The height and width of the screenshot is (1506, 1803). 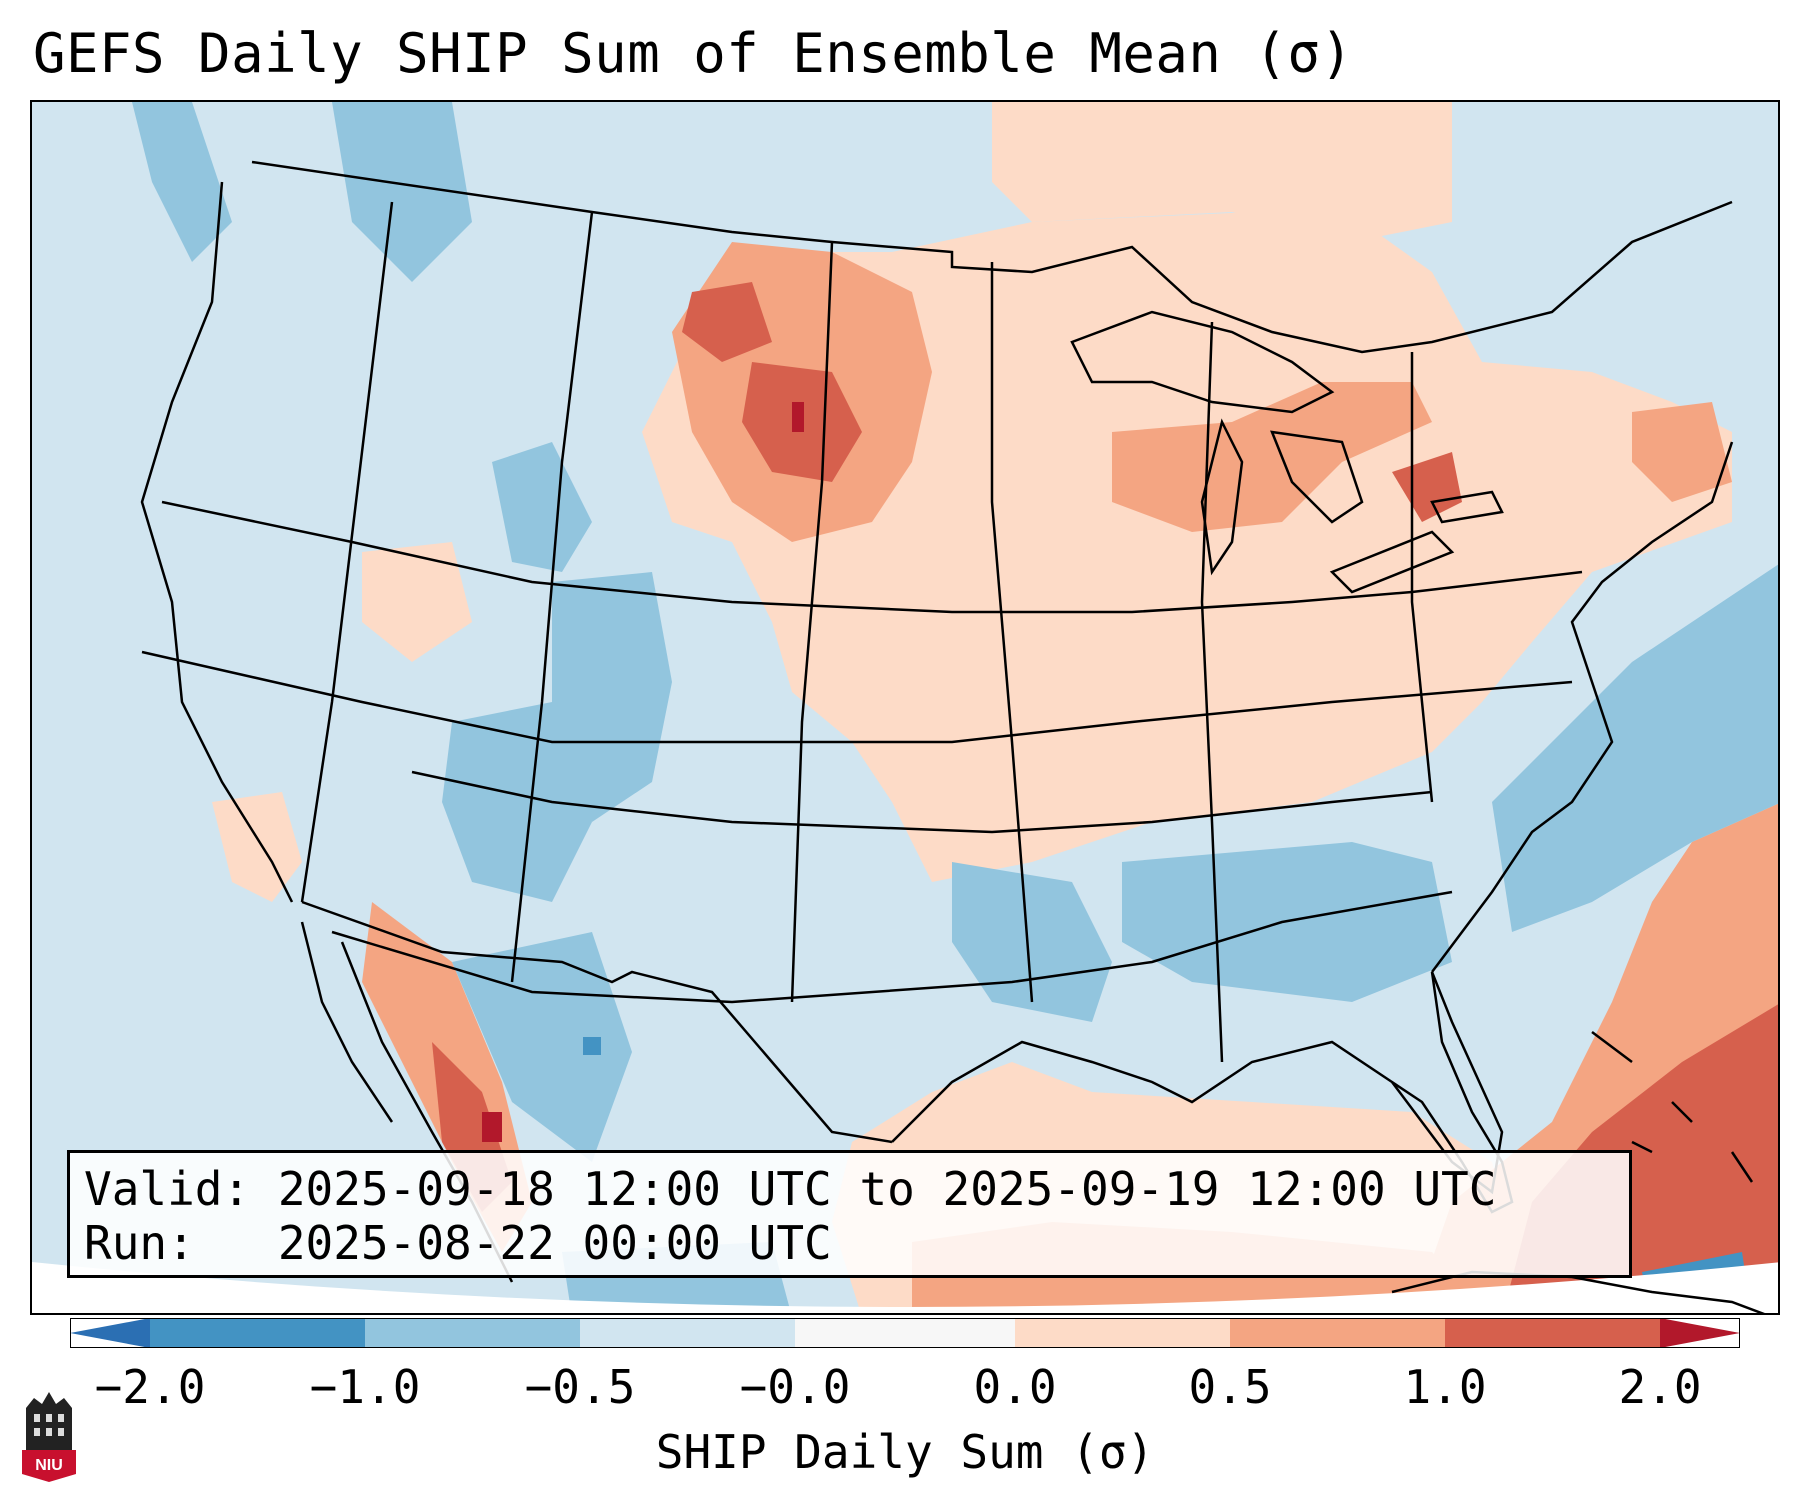 I want to click on state-line-a, so click(x=872, y=557).